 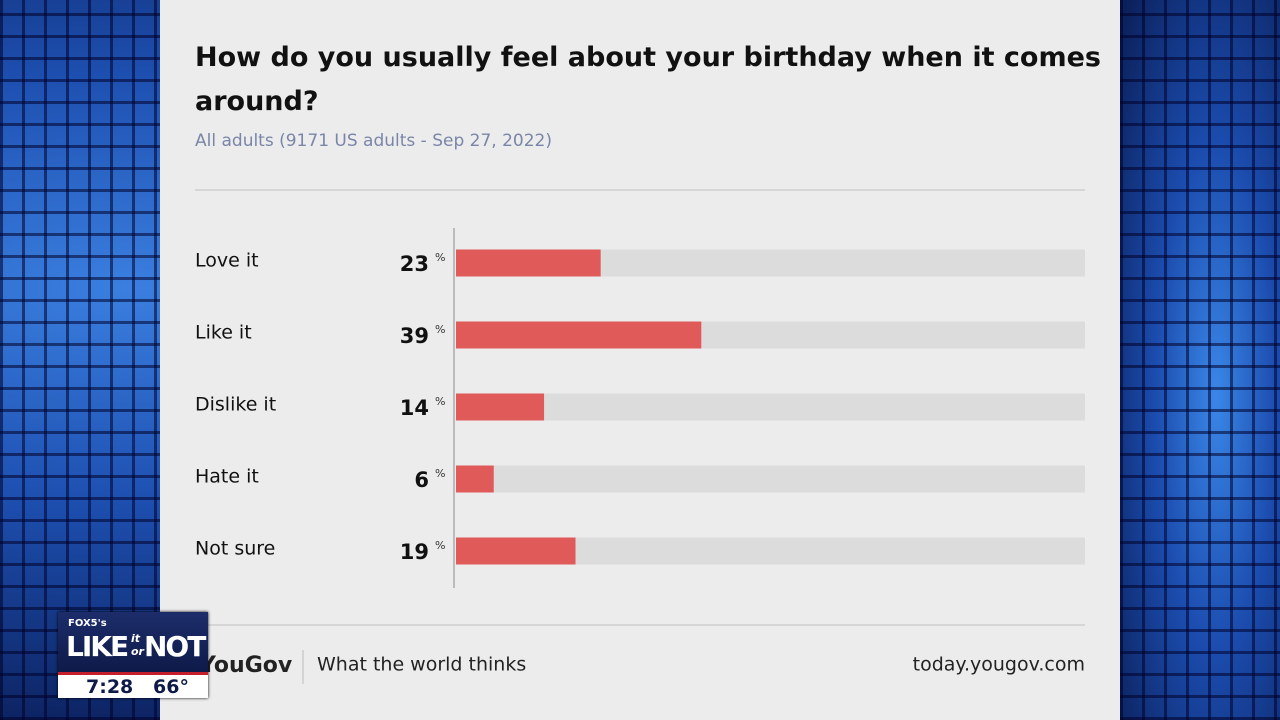 I want to click on category-label: Dislike it, so click(x=235, y=405).